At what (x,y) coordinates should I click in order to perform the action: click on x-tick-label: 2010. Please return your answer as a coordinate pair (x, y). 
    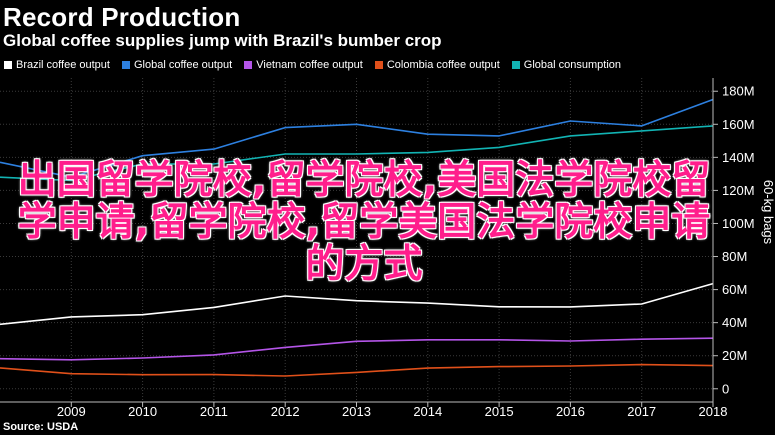
    Looking at the image, I should click on (142, 411).